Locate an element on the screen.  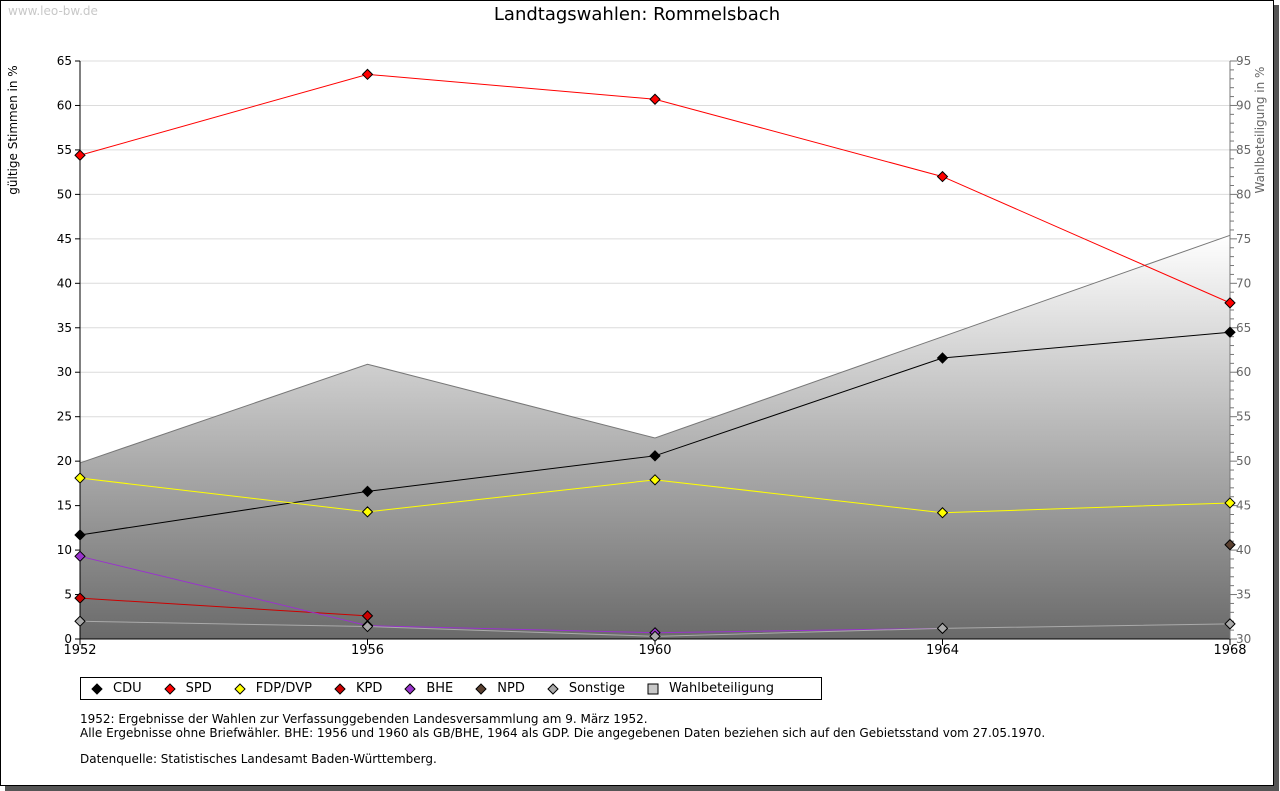
y2-tick-label: 75 is located at coordinates (1243, 239).